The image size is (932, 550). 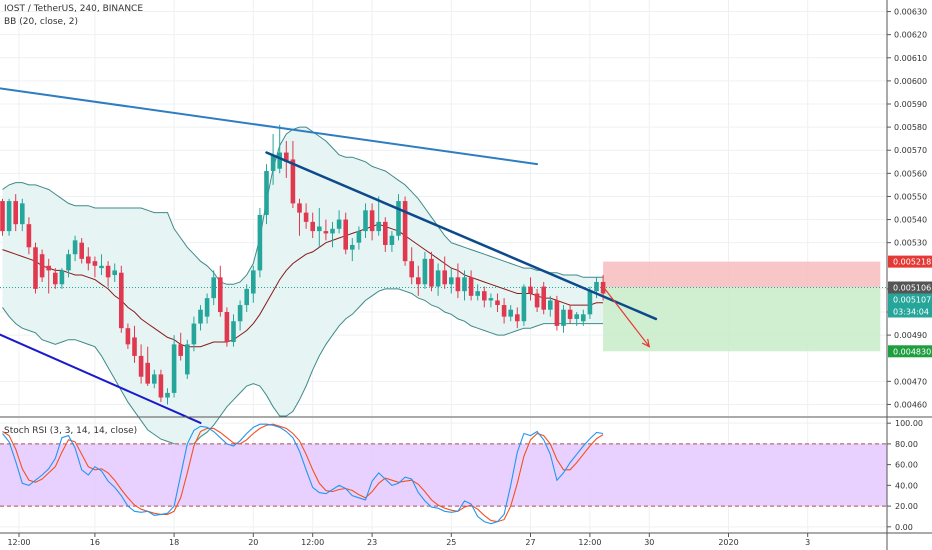 I want to click on rsi-band-fill, so click(x=443, y=475).